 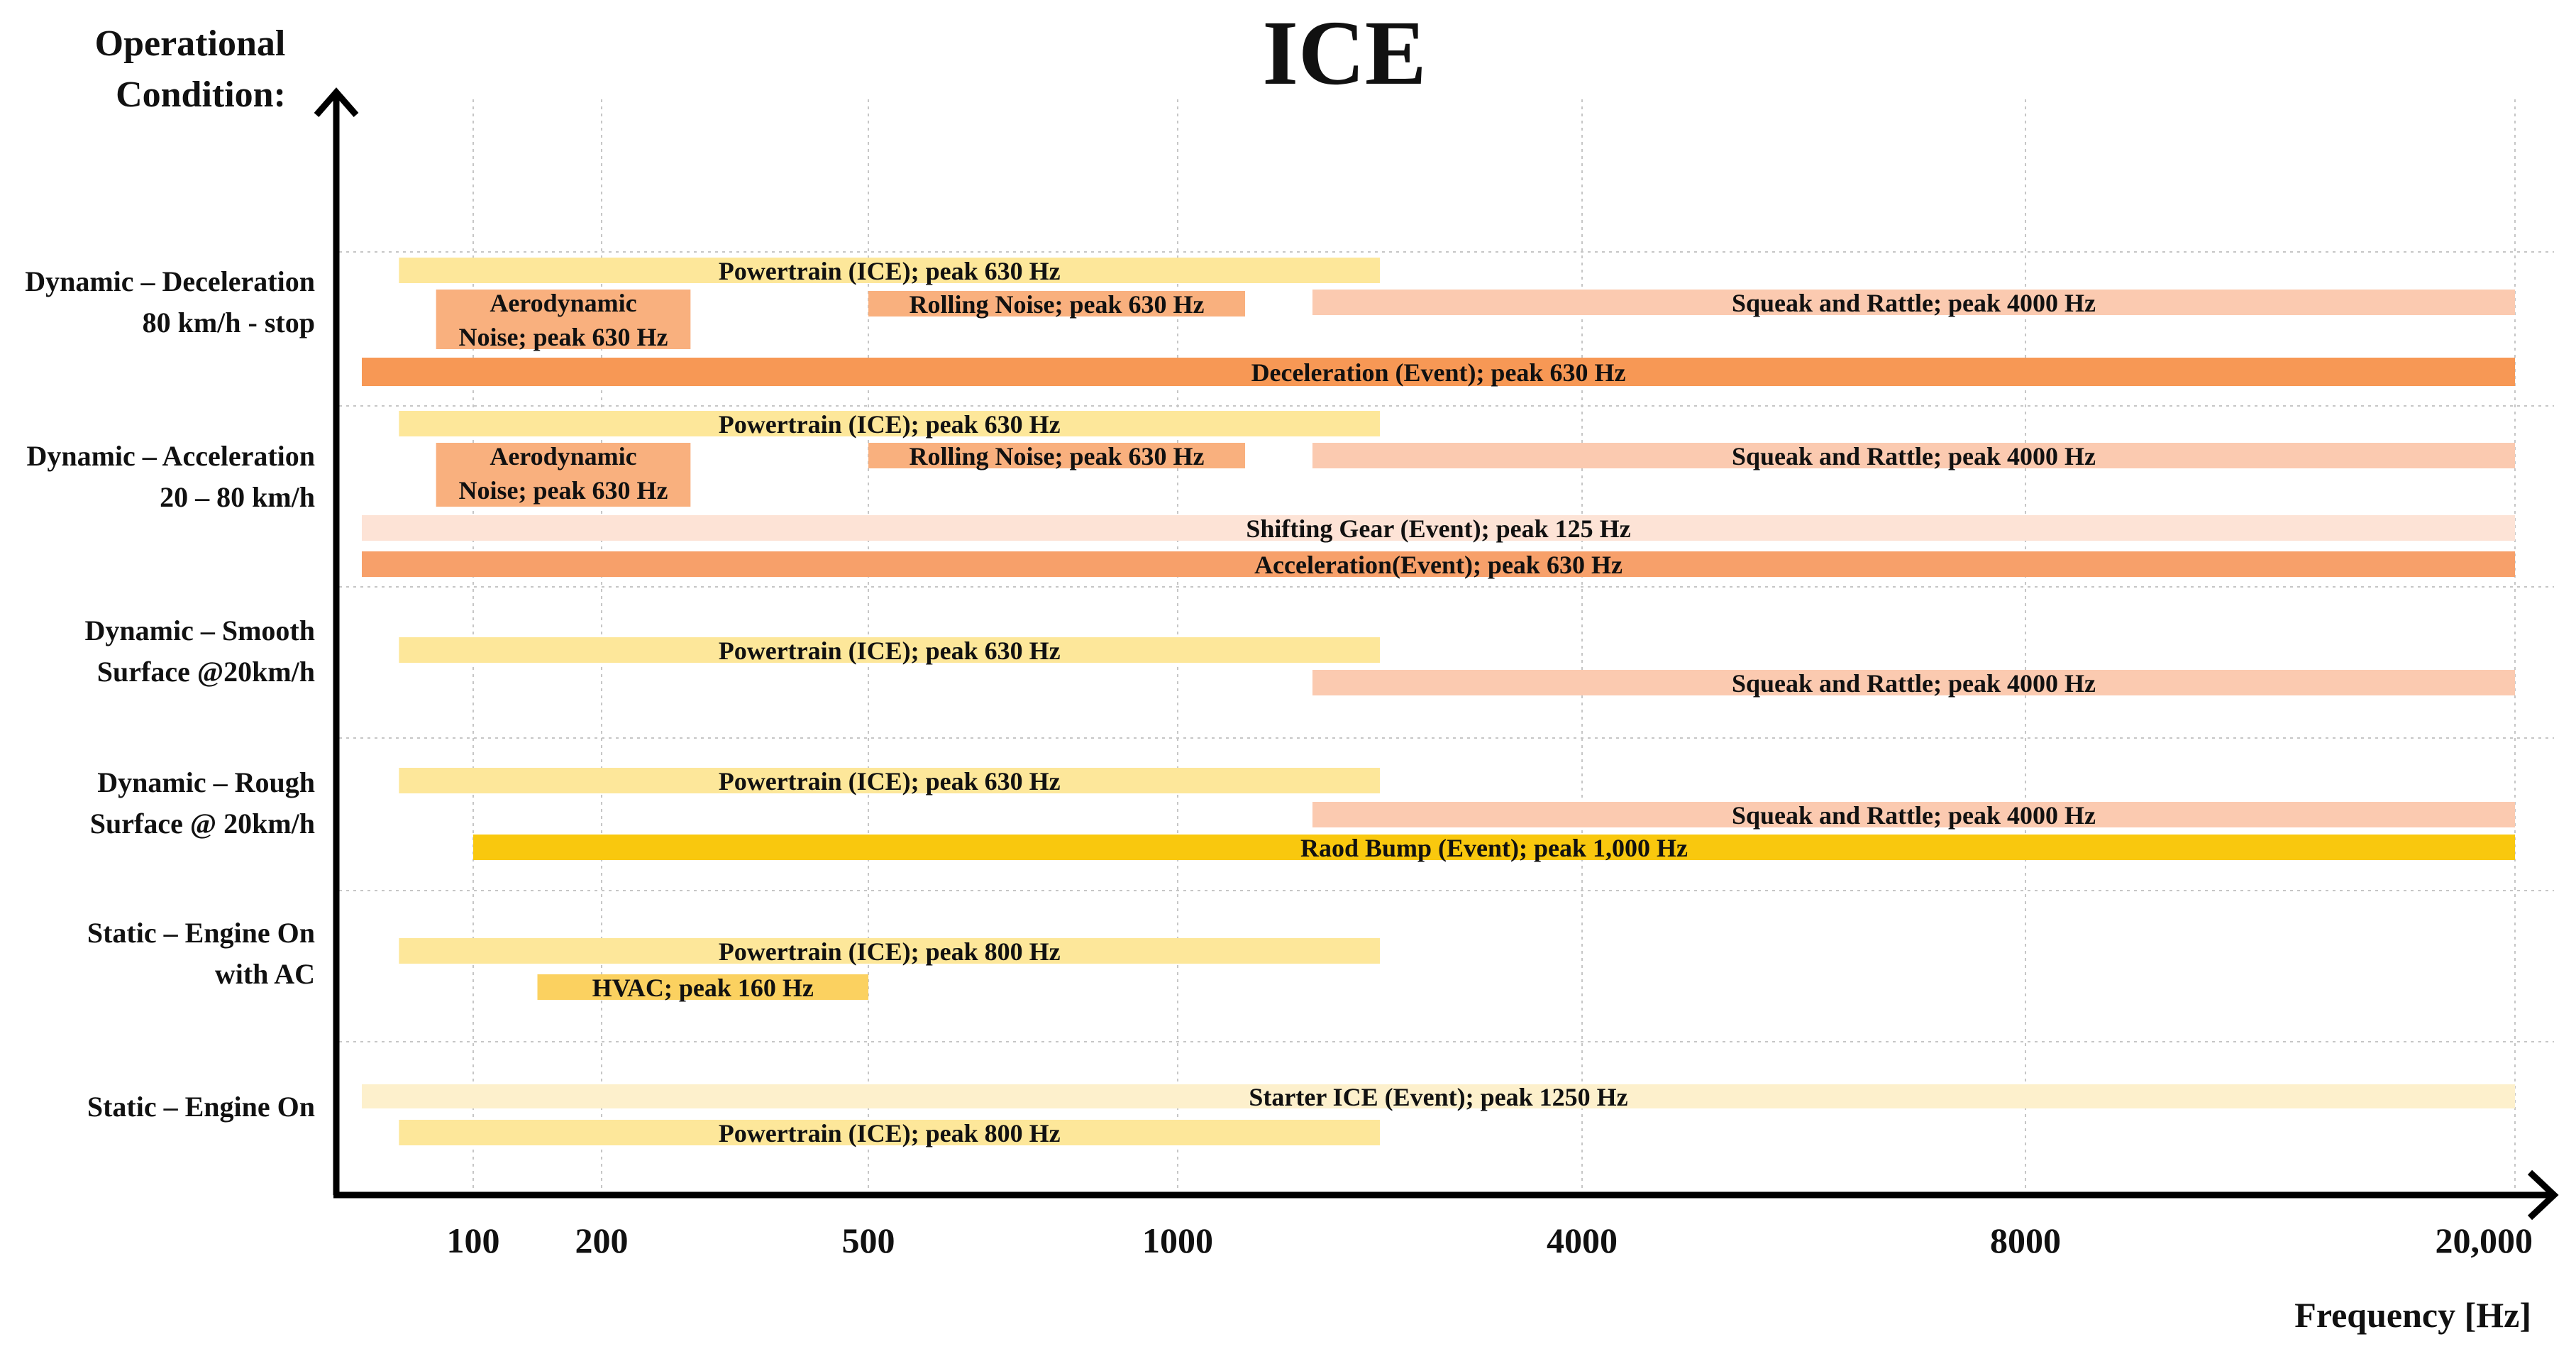 I want to click on range-bar-raod-bump-event-peak-1-000-hz, so click(x=1494, y=847).